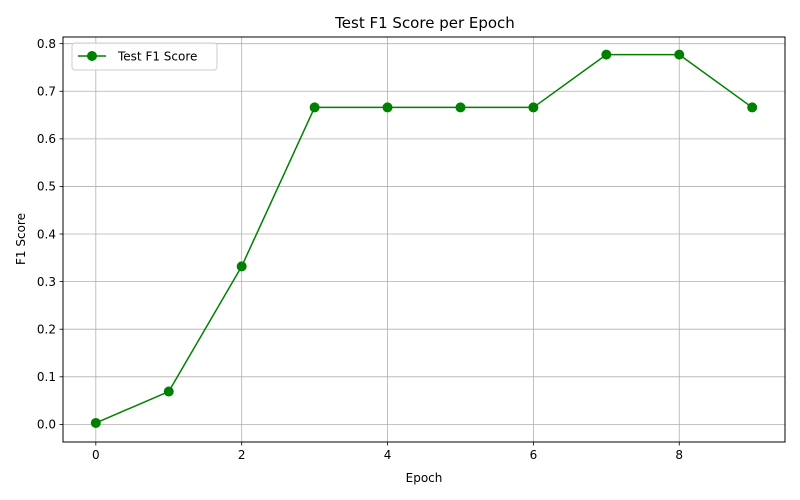 This screenshot has width=800, height=500. What do you see at coordinates (92, 56) in the screenshot?
I see `legend-marker-swatch` at bounding box center [92, 56].